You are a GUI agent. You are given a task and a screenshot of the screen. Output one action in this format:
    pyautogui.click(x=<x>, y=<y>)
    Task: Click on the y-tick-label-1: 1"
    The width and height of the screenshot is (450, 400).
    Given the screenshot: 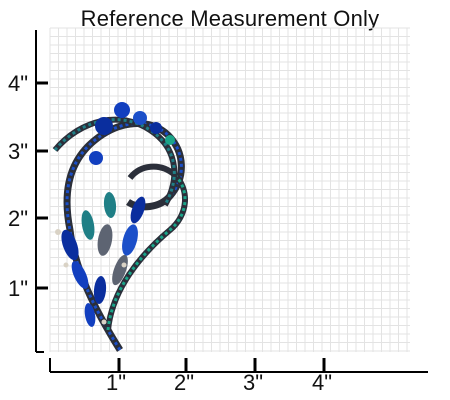 What is the action you would take?
    pyautogui.click(x=18, y=288)
    